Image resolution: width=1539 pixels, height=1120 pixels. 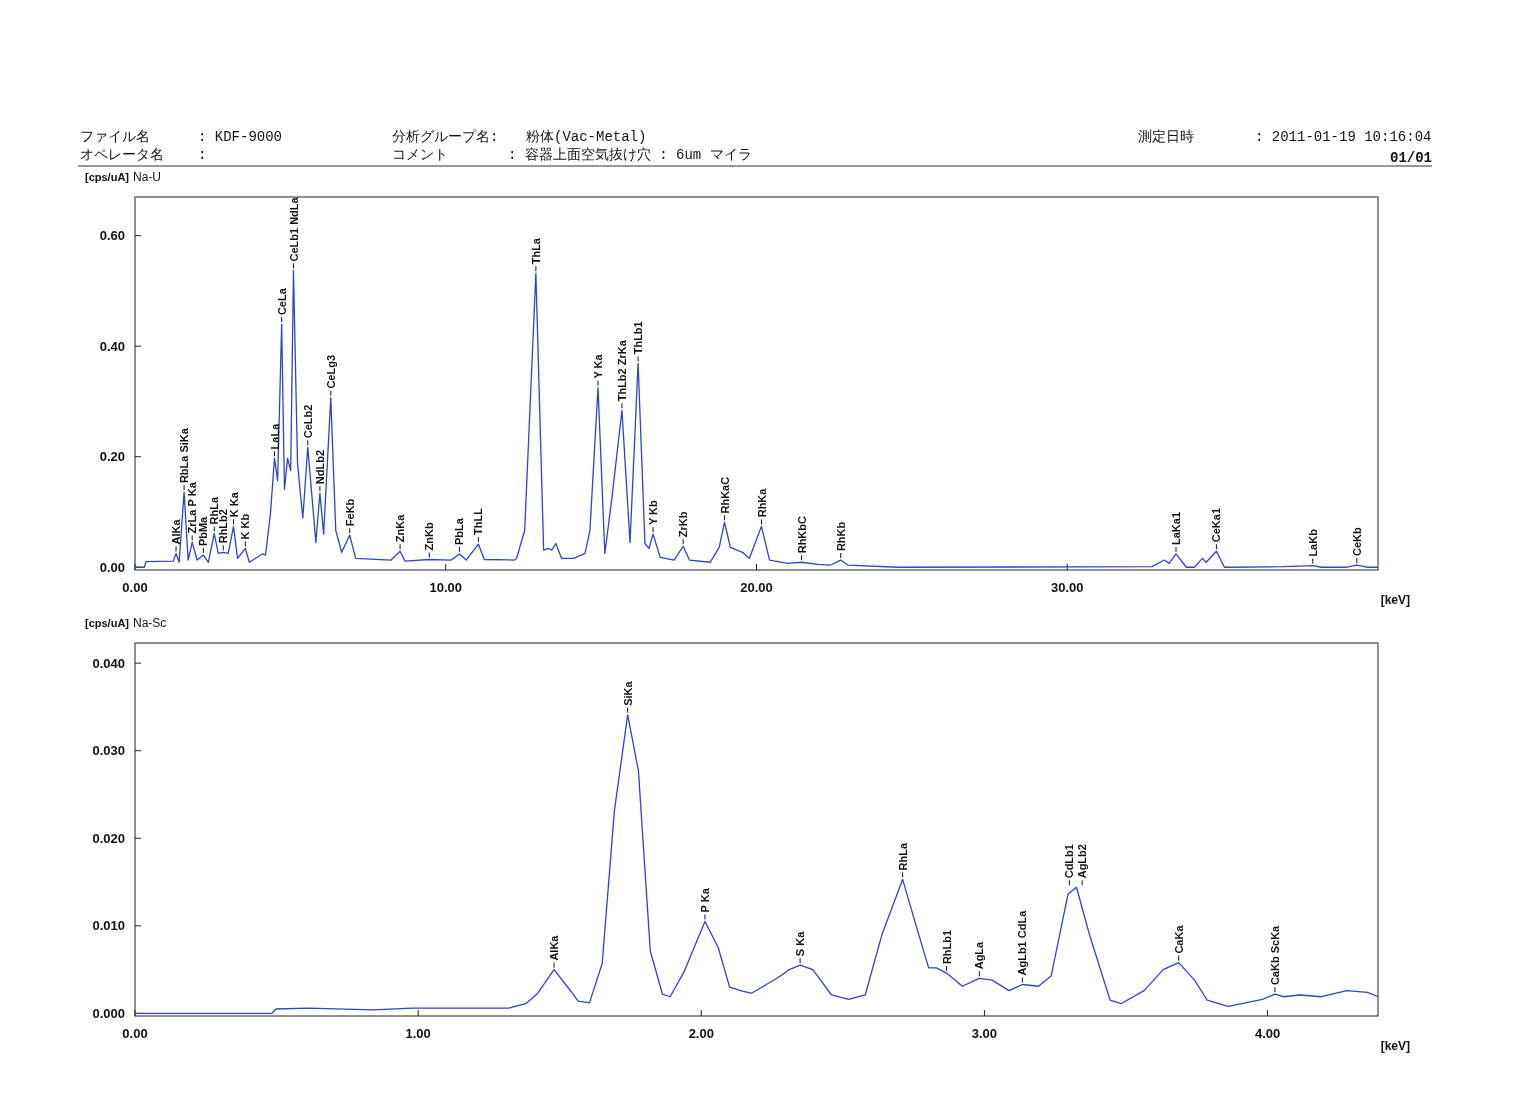 I want to click on annotation: RhLa, so click(x=902, y=856).